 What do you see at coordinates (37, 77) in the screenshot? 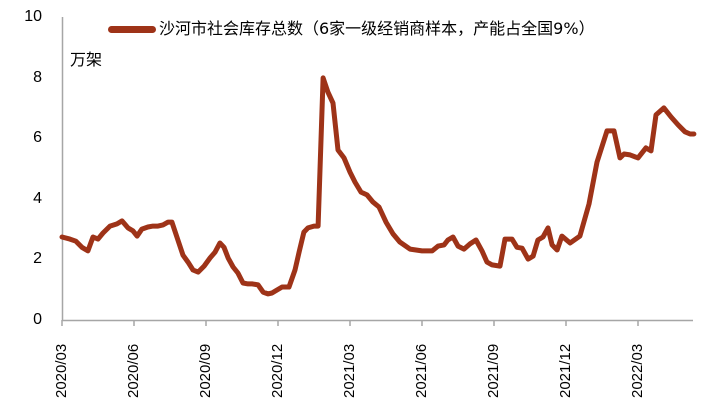
I see `y-tick-label: 8` at bounding box center [37, 77].